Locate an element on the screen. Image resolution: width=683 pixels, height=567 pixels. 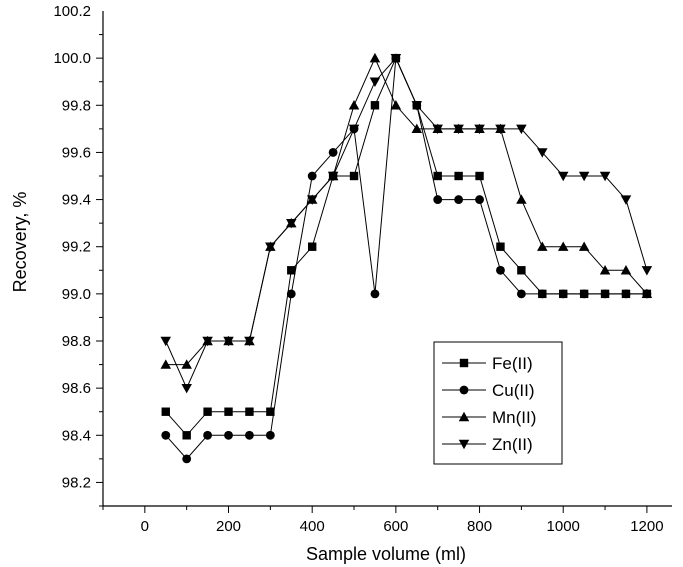
y-tick-label: 98.6 is located at coordinates (76, 388).